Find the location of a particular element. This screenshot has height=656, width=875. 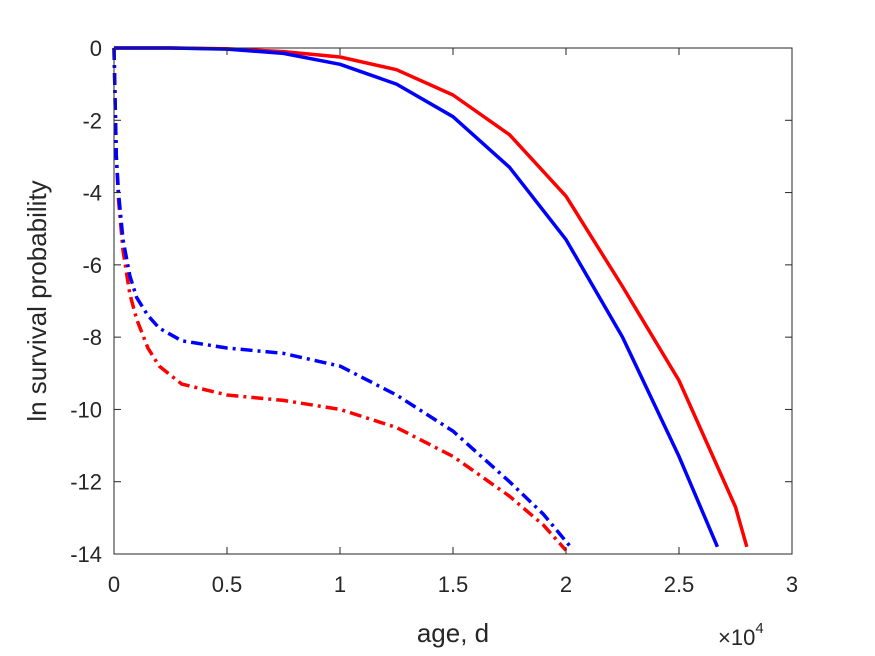

y-tick-label: -8 is located at coordinates (92, 337).